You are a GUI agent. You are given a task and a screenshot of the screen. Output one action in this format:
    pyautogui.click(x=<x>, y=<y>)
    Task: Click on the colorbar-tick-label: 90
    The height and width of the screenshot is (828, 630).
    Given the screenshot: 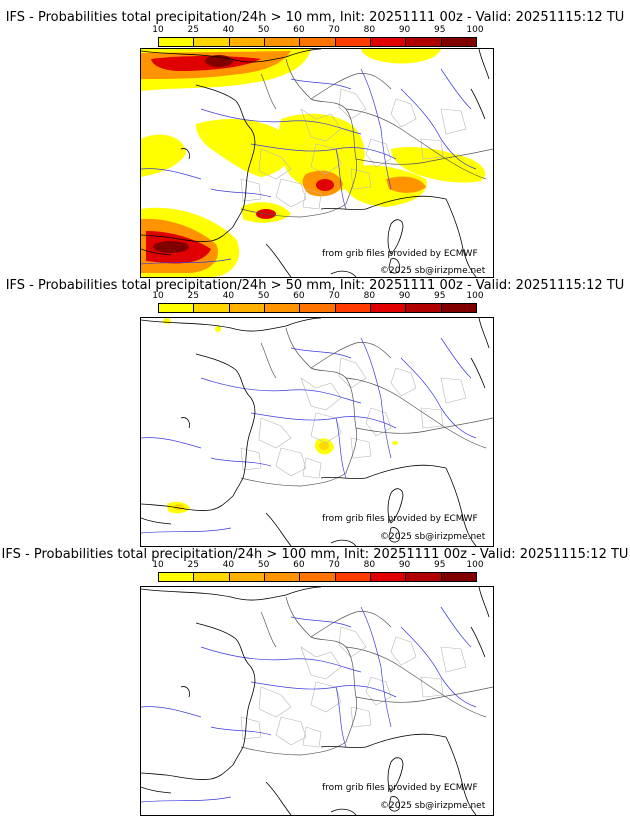 What is the action you would take?
    pyautogui.click(x=404, y=30)
    